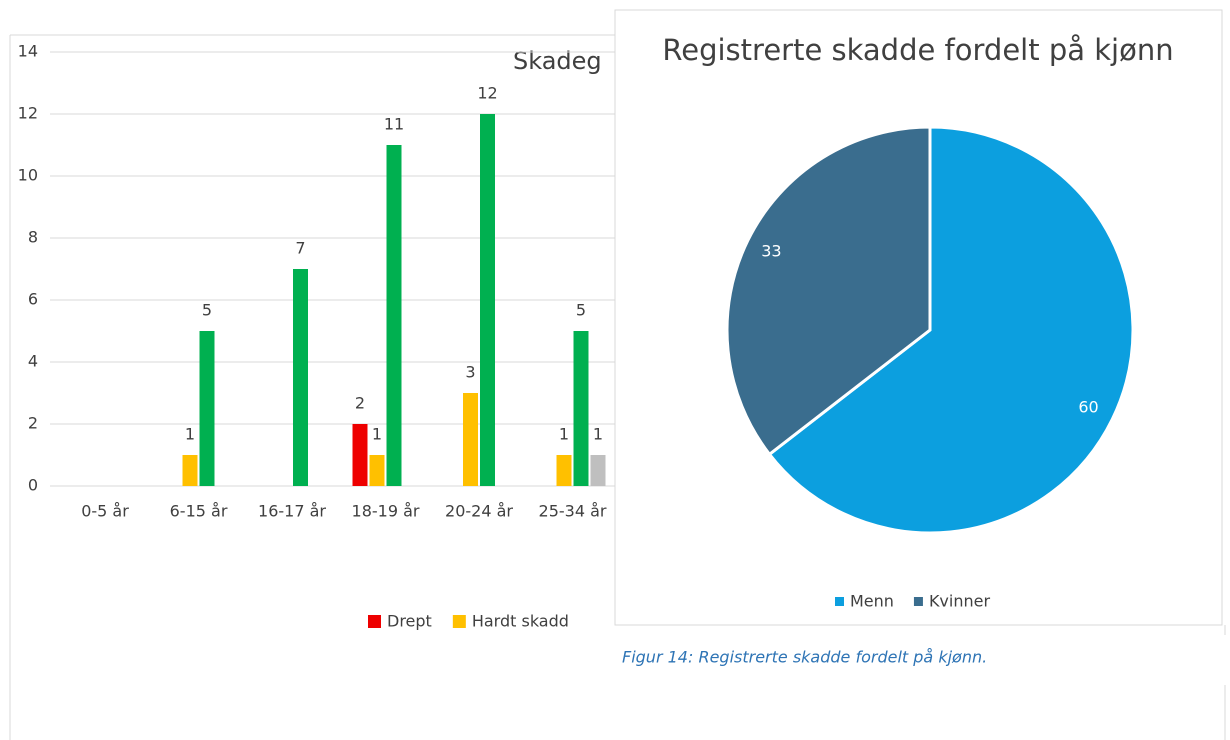 The height and width of the screenshot is (740, 1230). I want to click on pie-slice, so click(828, 291).